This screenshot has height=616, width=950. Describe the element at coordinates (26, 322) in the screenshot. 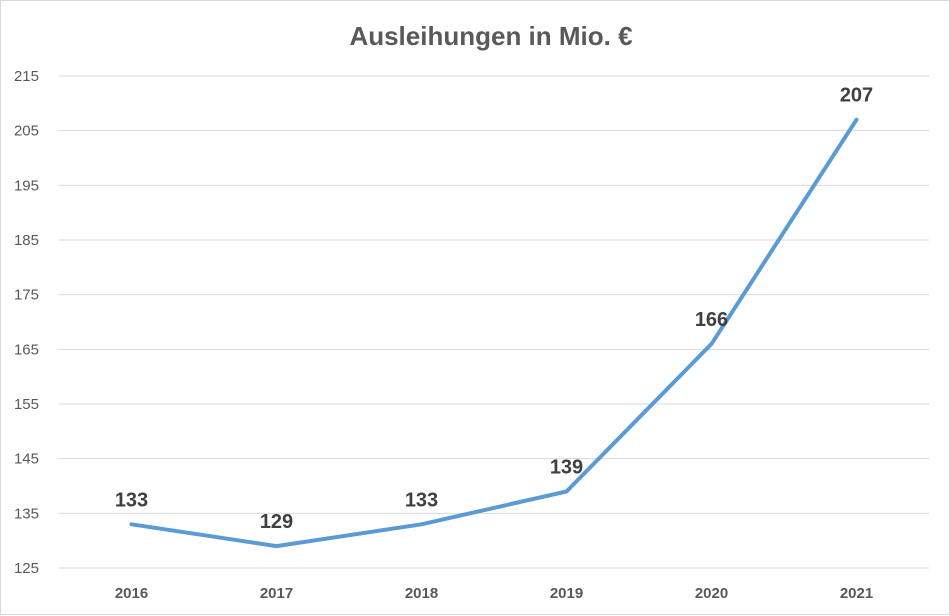

I see `y-axis-ticks: 125 135 145 155 165 175 185 195 205 215` at that location.